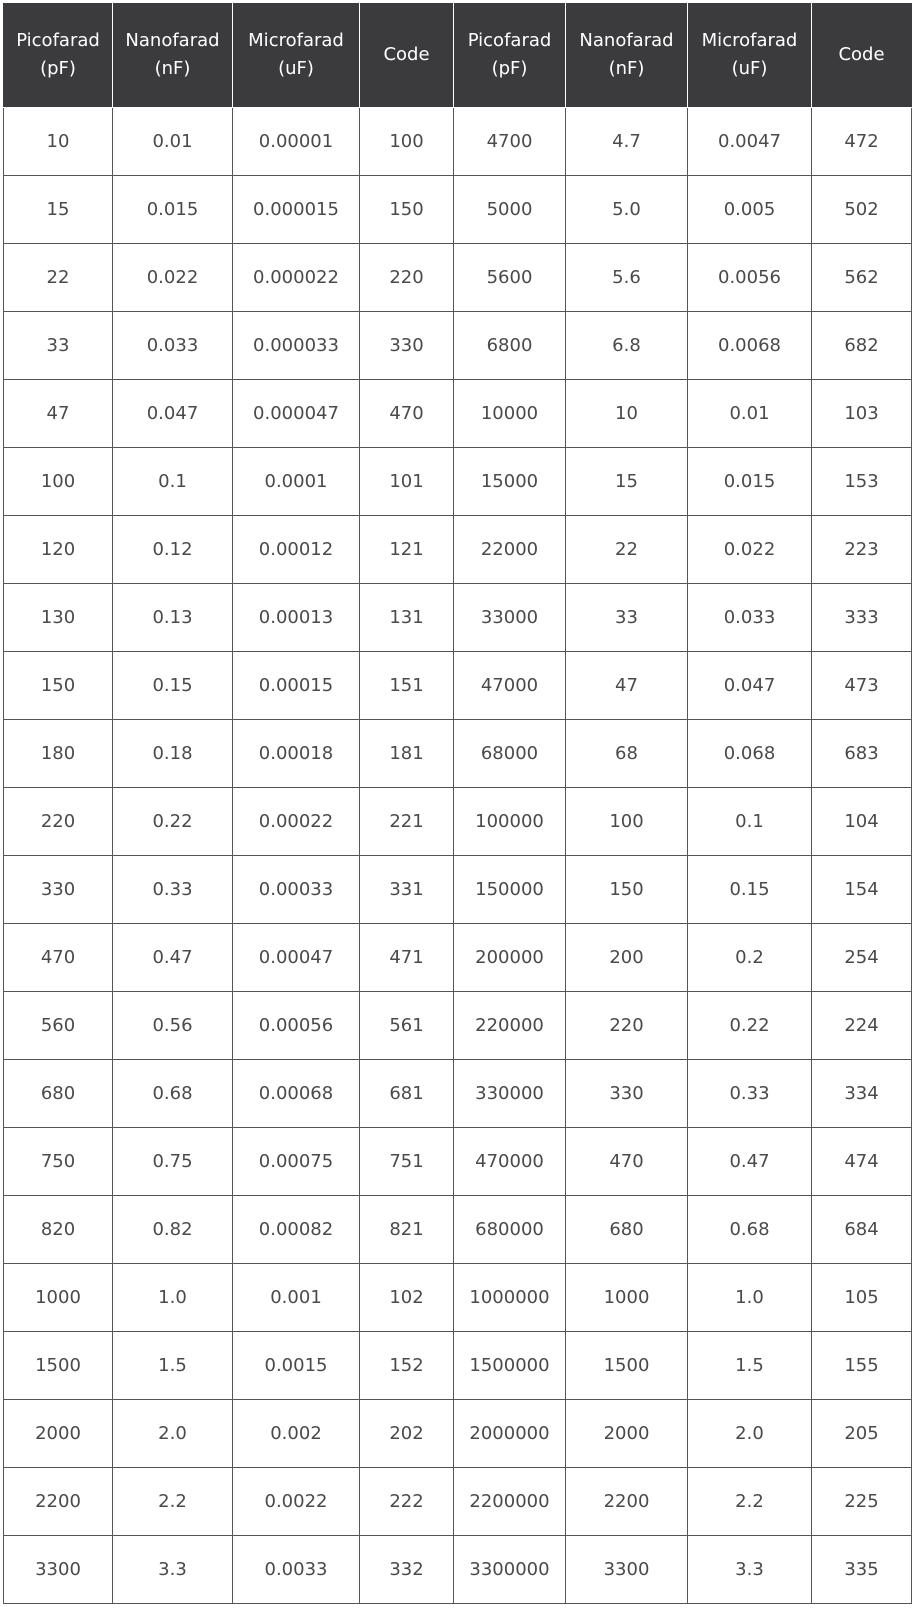 Image resolution: width=914 pixels, height=1614 pixels. Describe the element at coordinates (749, 685) in the screenshot. I see `cell-microfarad: 0.047` at that location.